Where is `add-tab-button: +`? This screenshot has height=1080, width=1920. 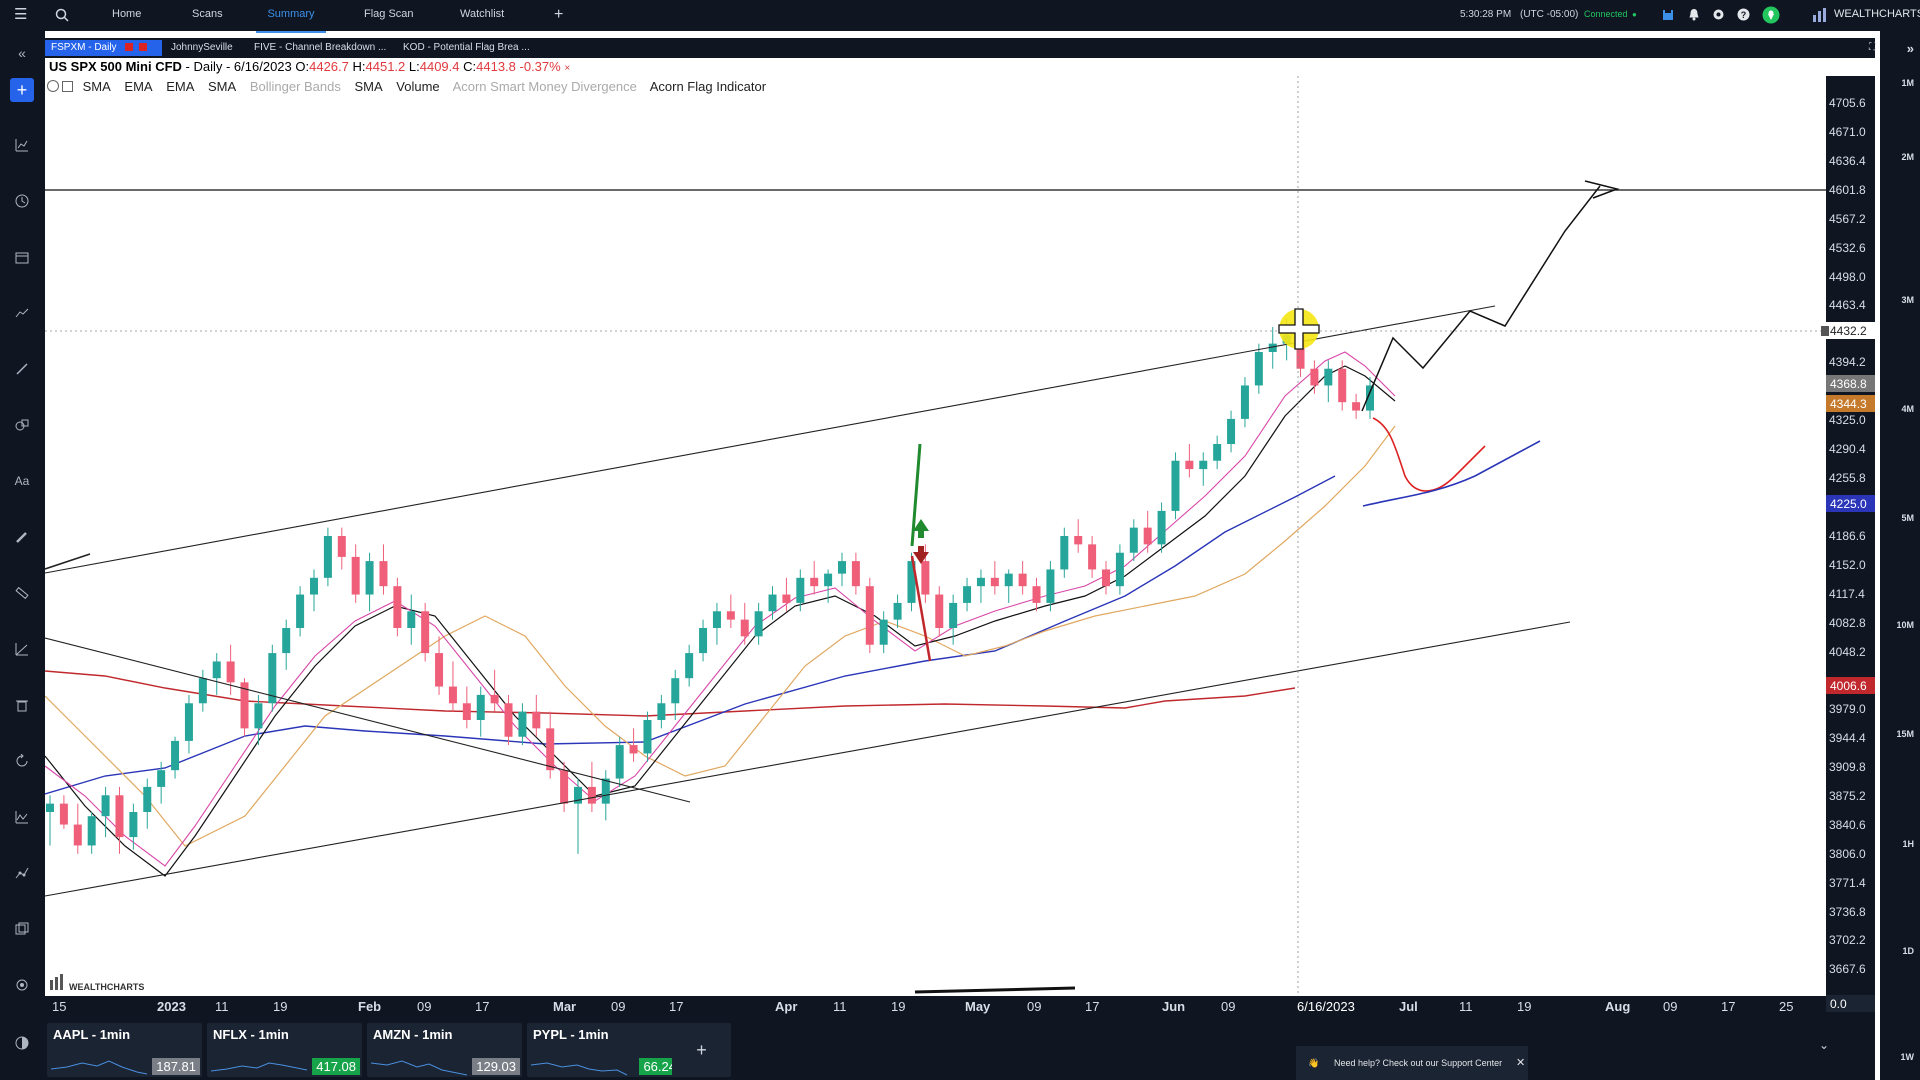 add-tab-button: + is located at coordinates (559, 14).